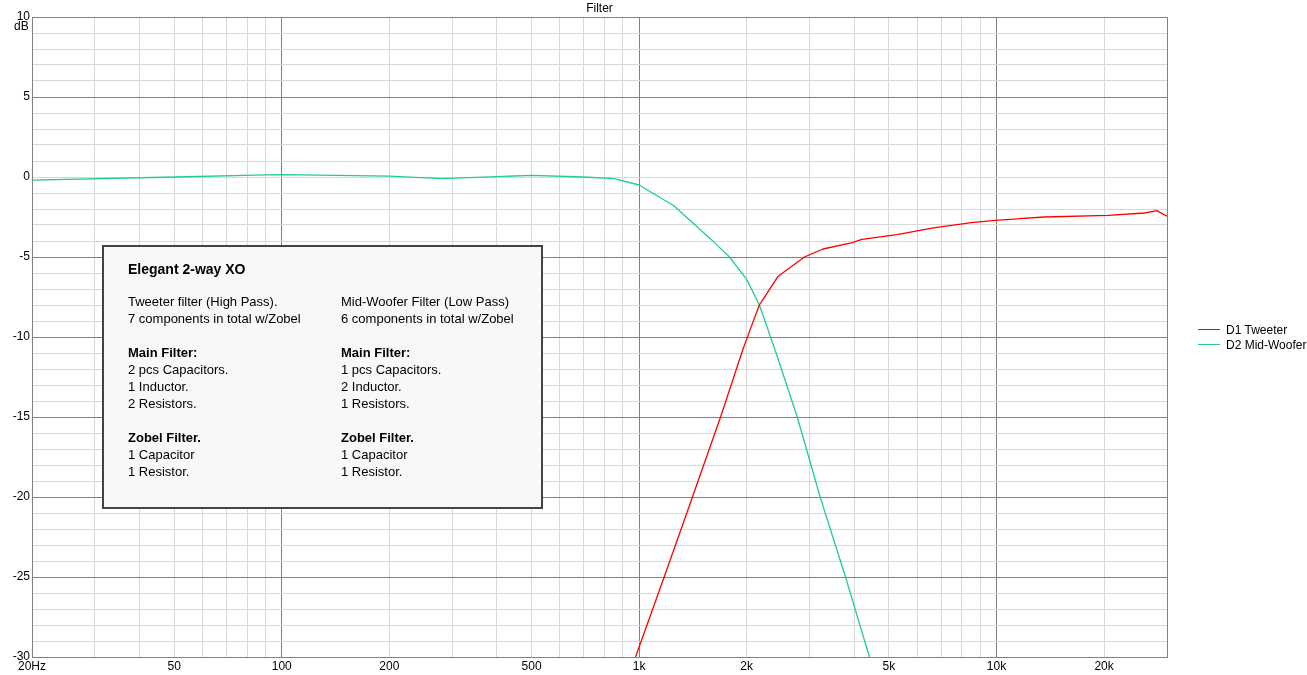  What do you see at coordinates (1104, 665) in the screenshot?
I see `x-tick-label: 20k` at bounding box center [1104, 665].